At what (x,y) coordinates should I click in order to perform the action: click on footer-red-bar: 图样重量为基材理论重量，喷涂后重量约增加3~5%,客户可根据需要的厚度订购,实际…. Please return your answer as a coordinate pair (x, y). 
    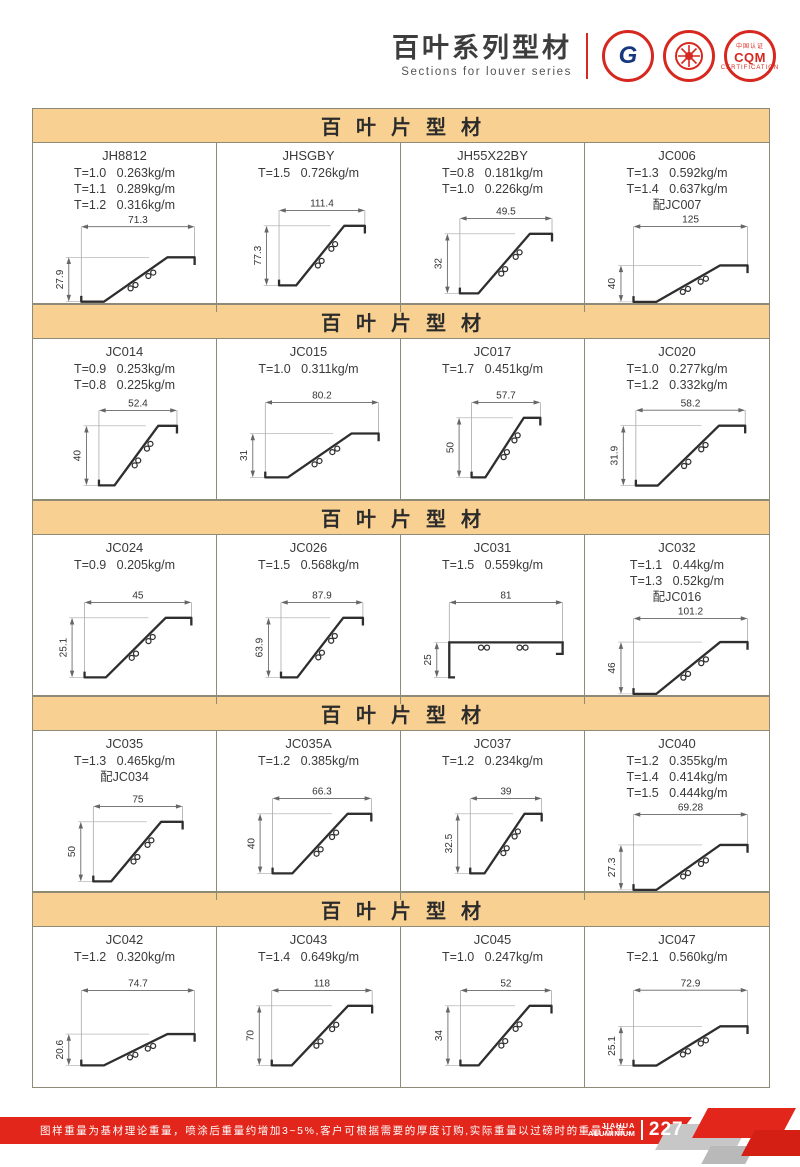
    Looking at the image, I should click on (346, 1130).